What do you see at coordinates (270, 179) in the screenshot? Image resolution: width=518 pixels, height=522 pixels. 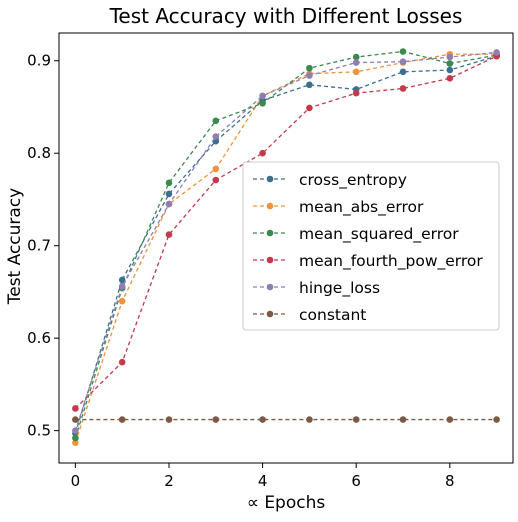 I see `legend-marker-cross-entropy` at bounding box center [270, 179].